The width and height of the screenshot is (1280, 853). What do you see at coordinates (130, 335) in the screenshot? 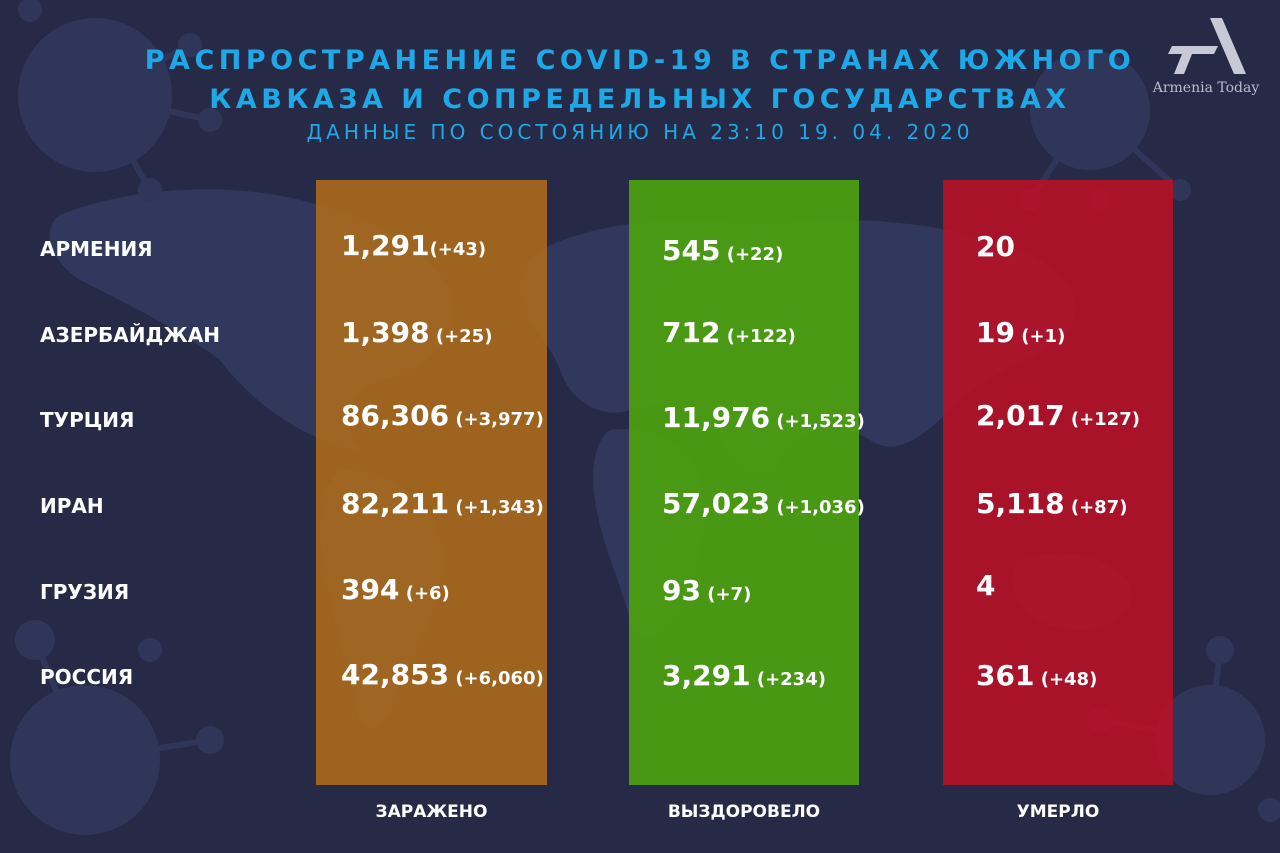
I see `country-label: АЗЕРБАЙДЖАН` at bounding box center [130, 335].